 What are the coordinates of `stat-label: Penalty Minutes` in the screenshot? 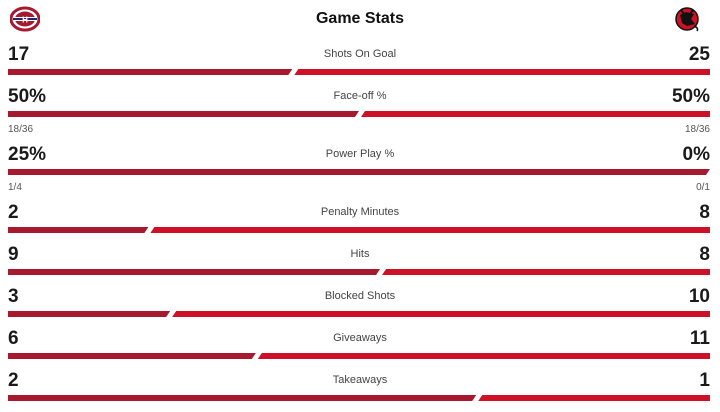 It's located at (360, 212).